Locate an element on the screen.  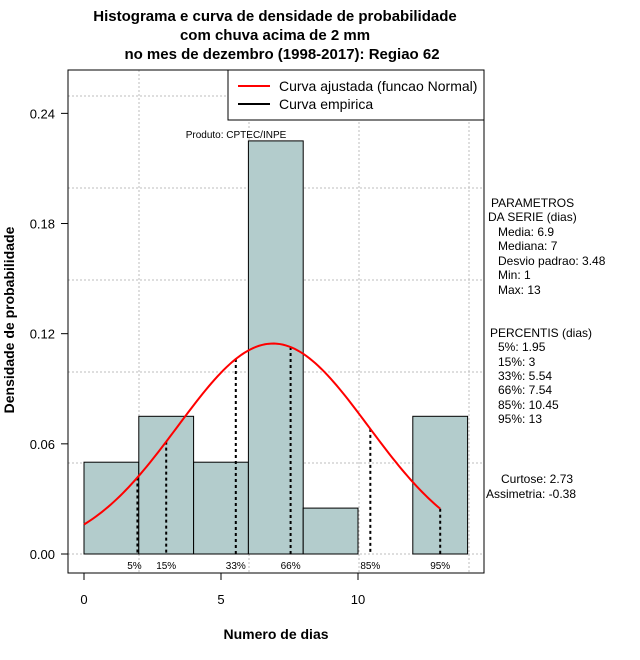
parametros-line: Min: 1 is located at coordinates (514, 275).